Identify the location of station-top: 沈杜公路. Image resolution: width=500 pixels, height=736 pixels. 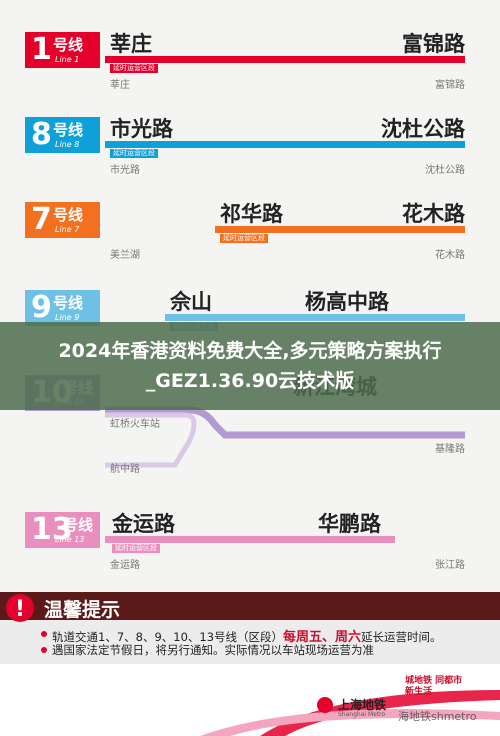
(423, 128).